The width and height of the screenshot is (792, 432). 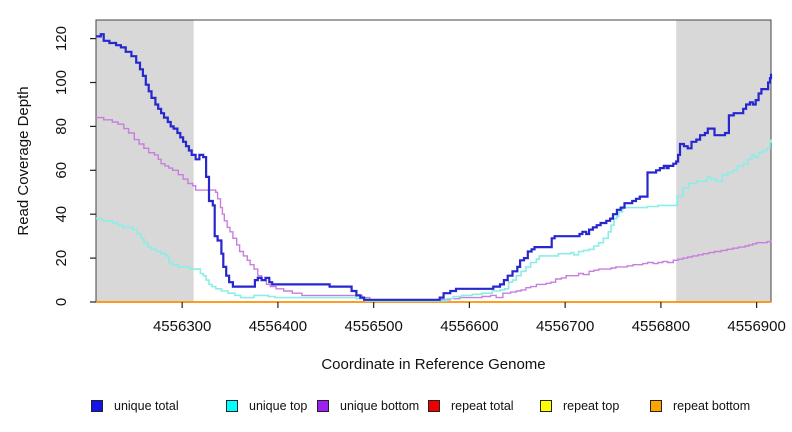 I want to click on x-tick-label: 4556400, so click(x=278, y=326).